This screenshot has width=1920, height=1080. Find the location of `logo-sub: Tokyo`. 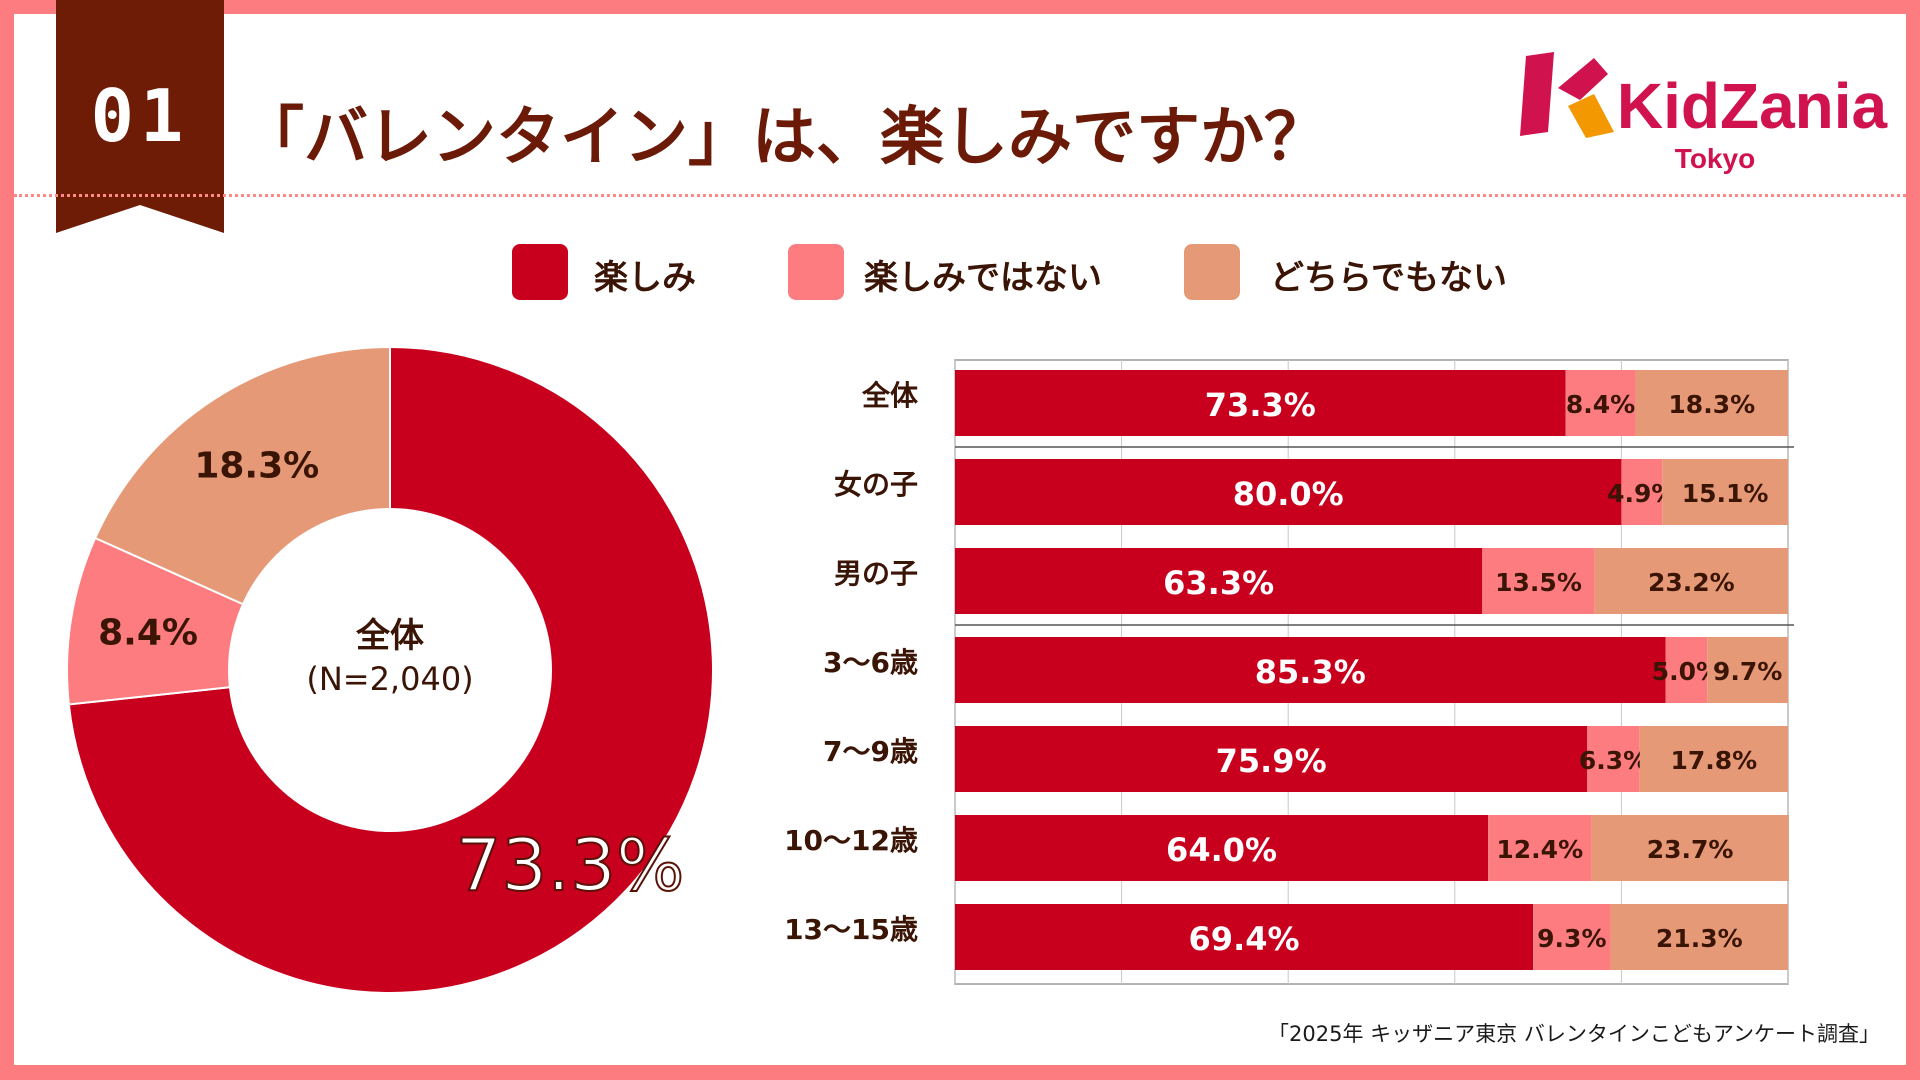

logo-sub: Tokyo is located at coordinates (1715, 158).